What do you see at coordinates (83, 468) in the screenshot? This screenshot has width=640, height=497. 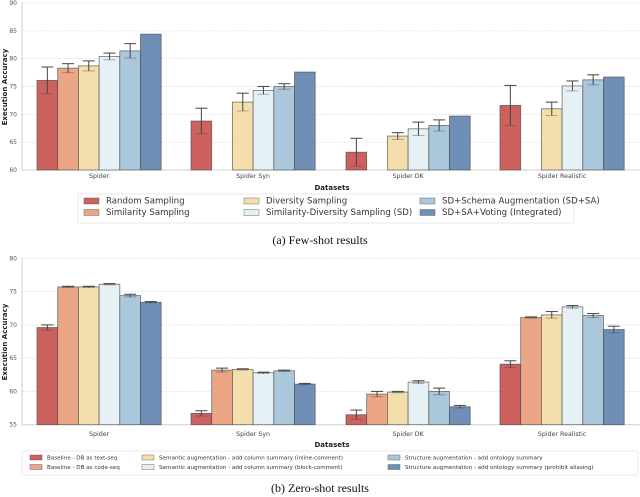 I see `legend-label: Baseline - DB as code-seq` at bounding box center [83, 468].